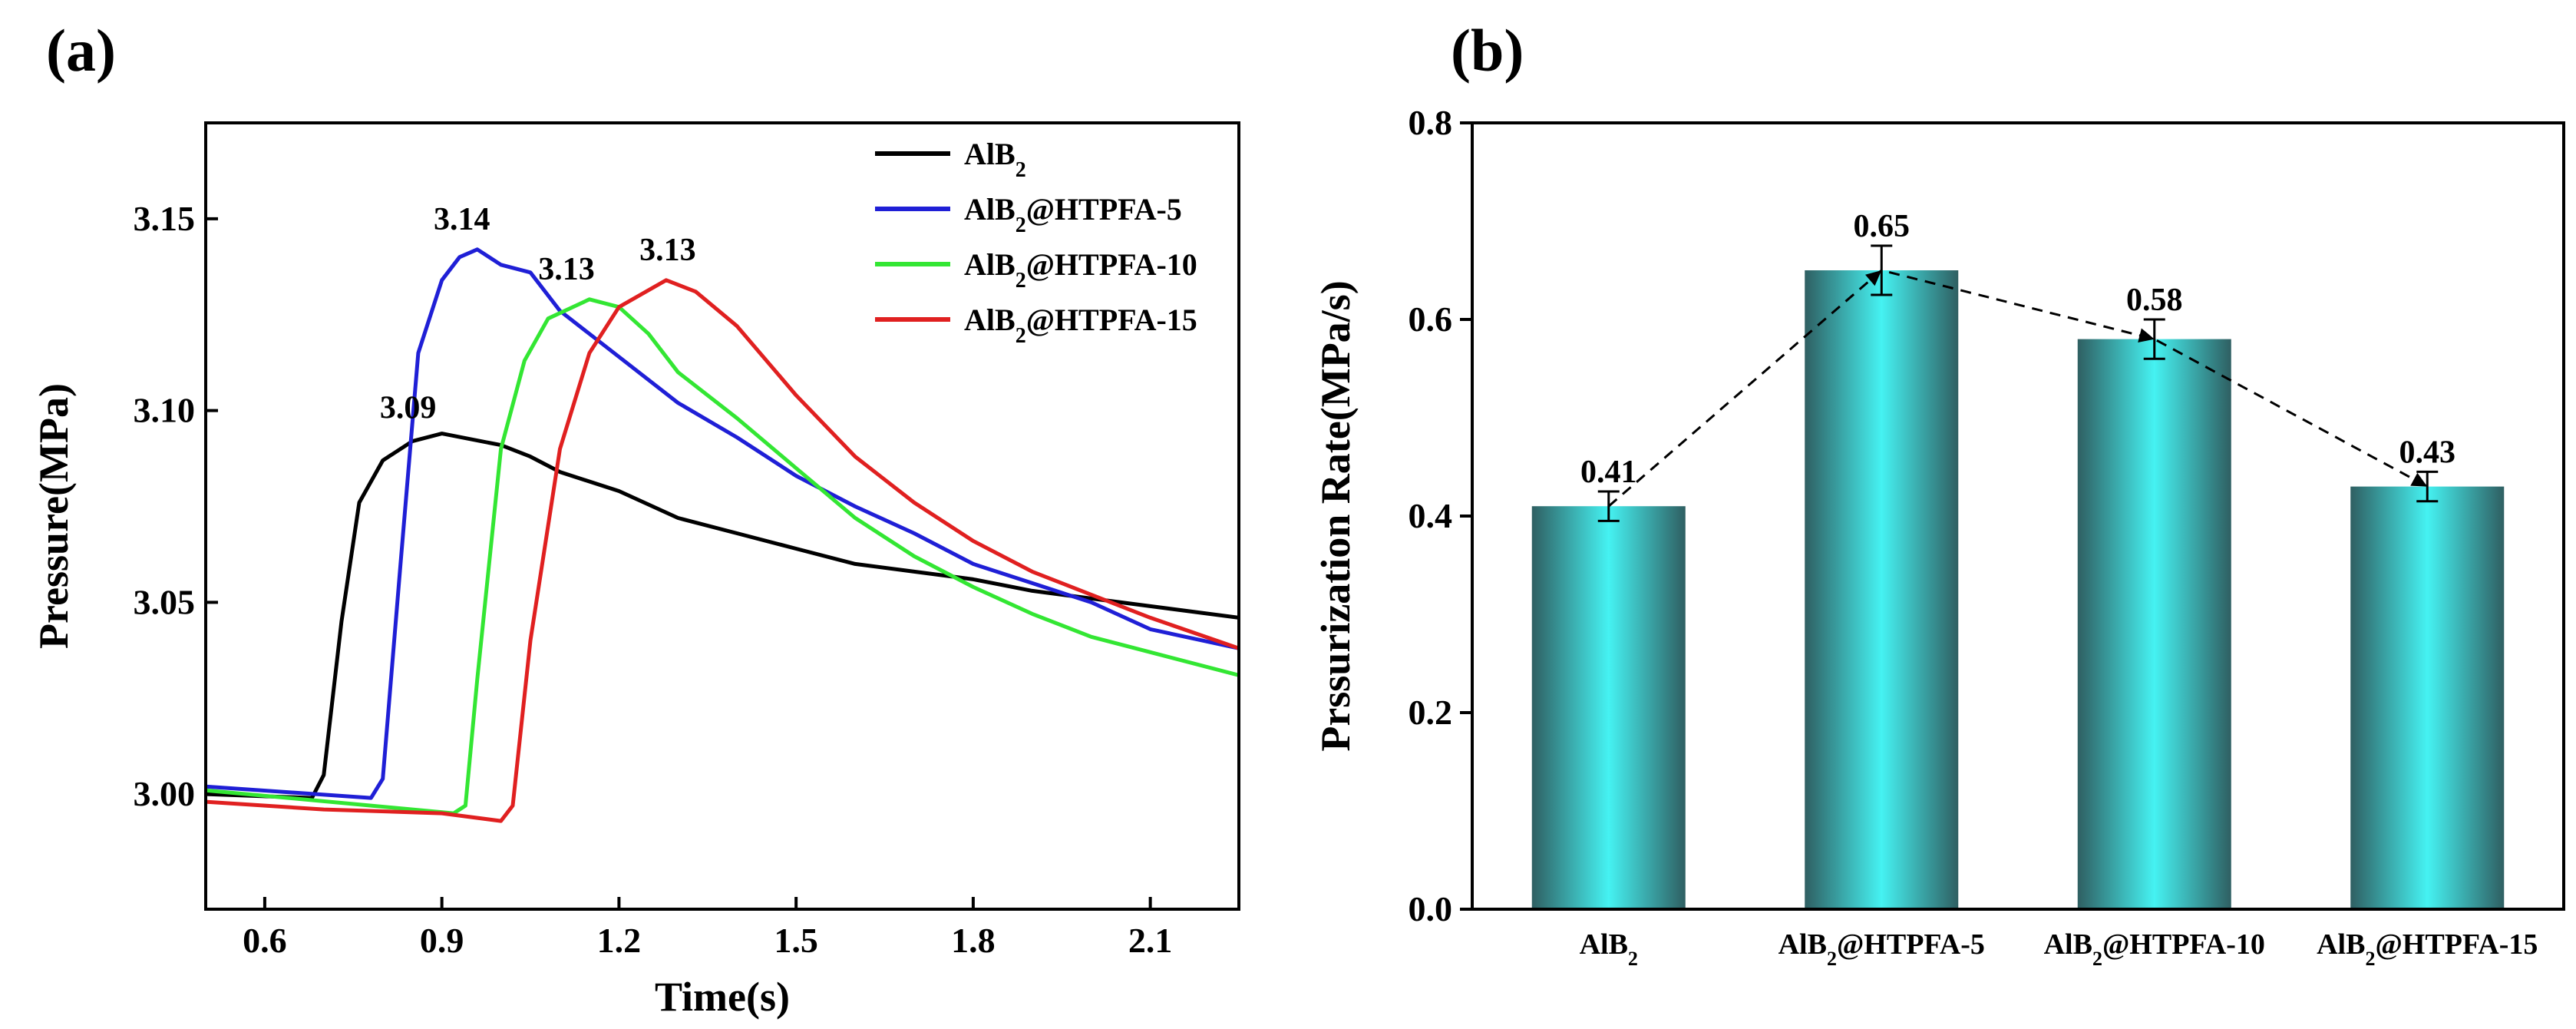  I want to click on a-legend-label-1: AlB2@HTPFA-5, so click(1073, 214).